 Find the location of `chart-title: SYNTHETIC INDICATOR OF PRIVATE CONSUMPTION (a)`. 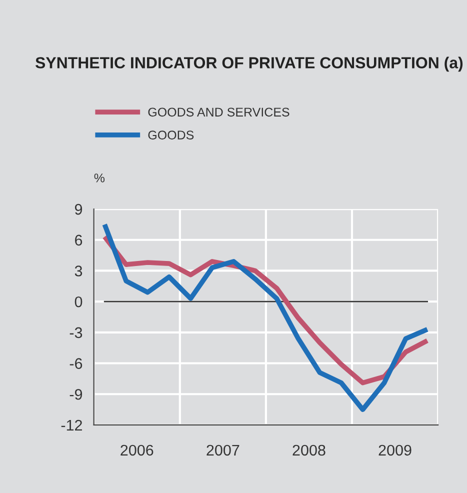

chart-title: SYNTHETIC INDICATOR OF PRIVATE CONSUMPTION (a) is located at coordinates (249, 64).